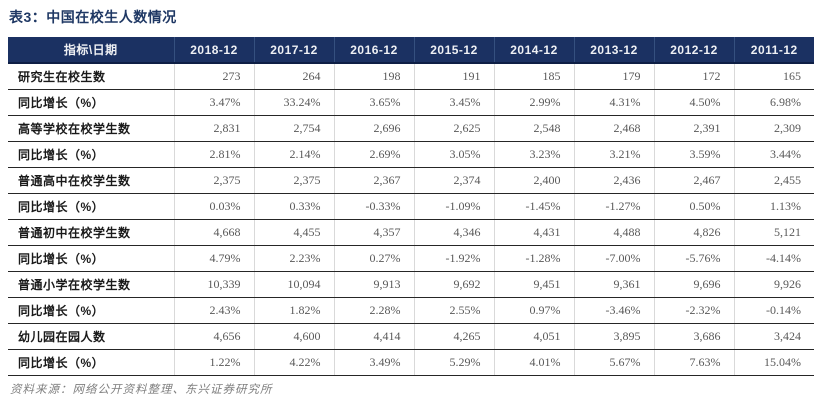 This screenshot has height=403, width=821. What do you see at coordinates (613, 154) in the screenshot?
I see `value-cell: 3.21%` at bounding box center [613, 154].